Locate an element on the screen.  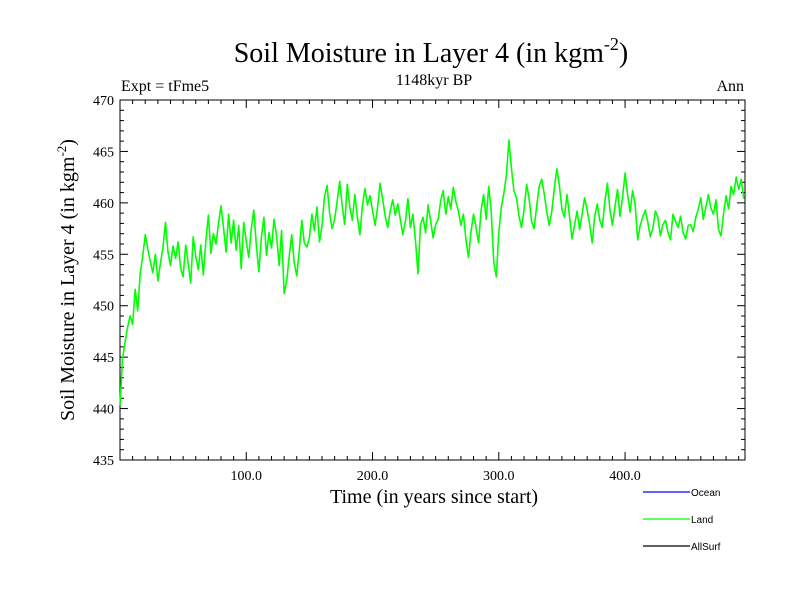
x-tick-label: 100.0 is located at coordinates (247, 476).